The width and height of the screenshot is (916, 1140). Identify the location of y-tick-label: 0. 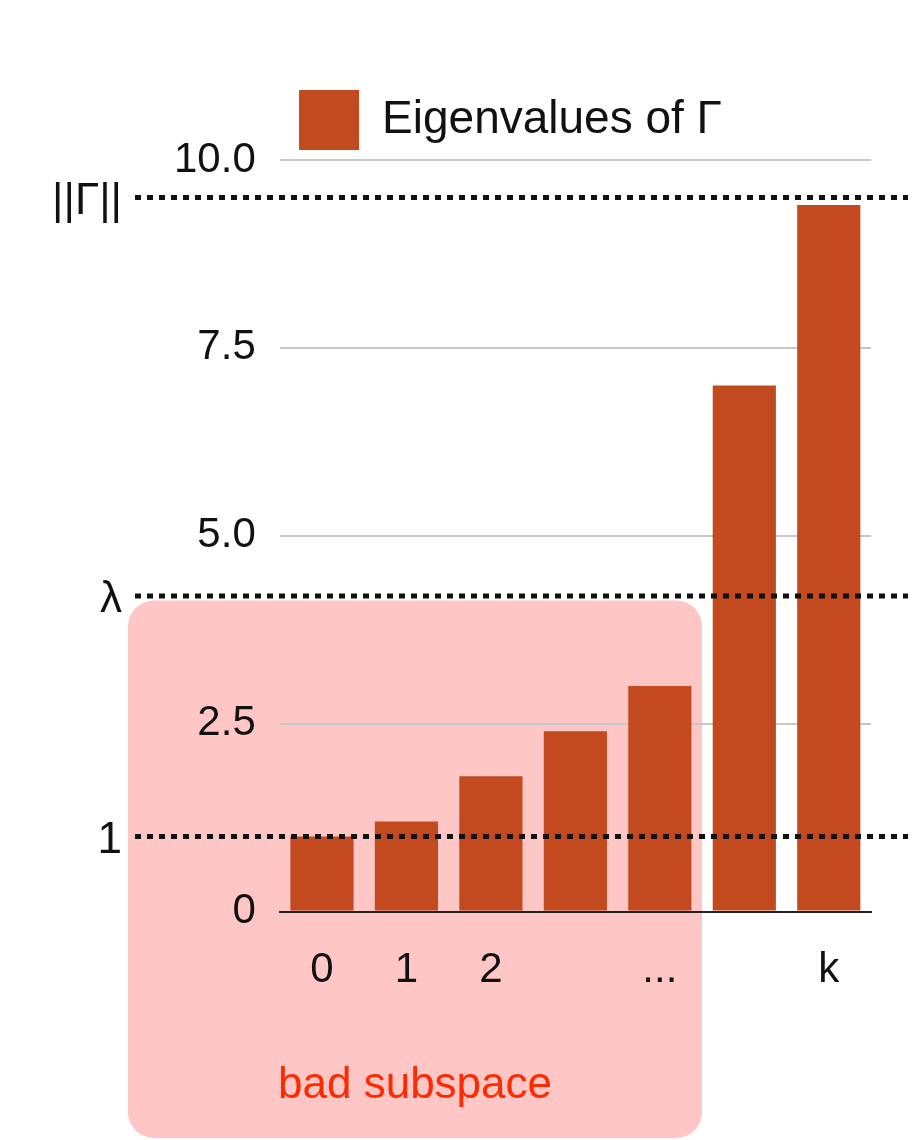
(244, 909).